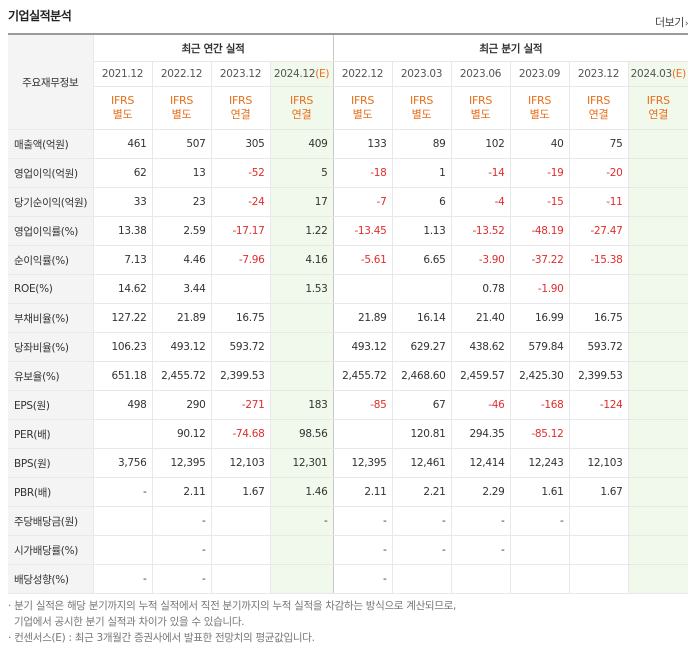 Image resolution: width=694 pixels, height=648 pixels. Describe the element at coordinates (122, 405) in the screenshot. I see `table-cell: 498` at that location.